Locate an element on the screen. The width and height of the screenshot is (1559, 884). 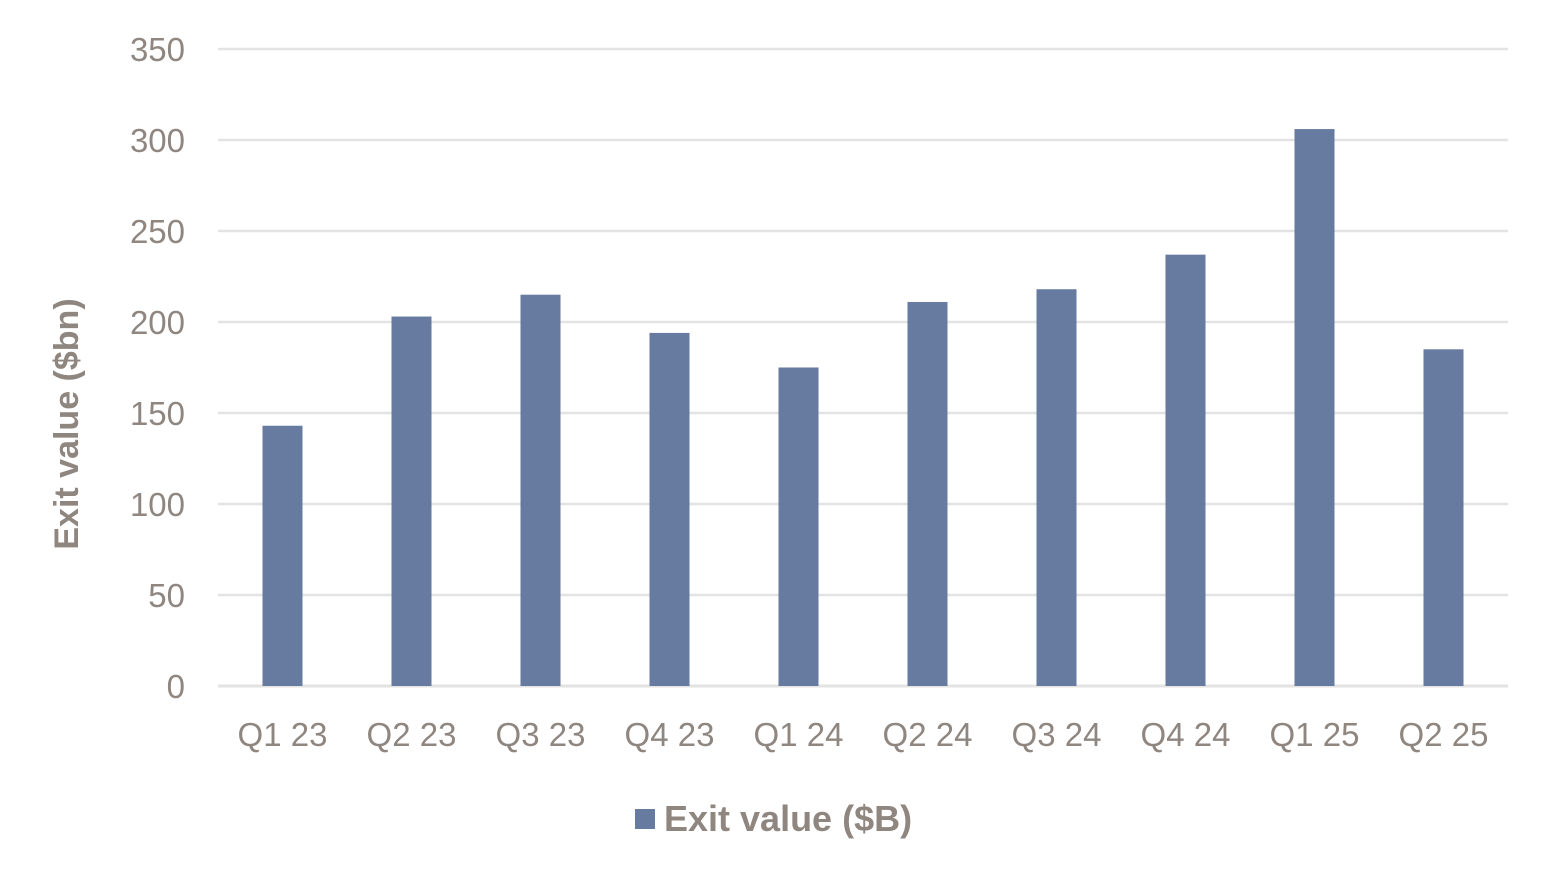
x-tick-label: Q3 23 is located at coordinates (541, 734).